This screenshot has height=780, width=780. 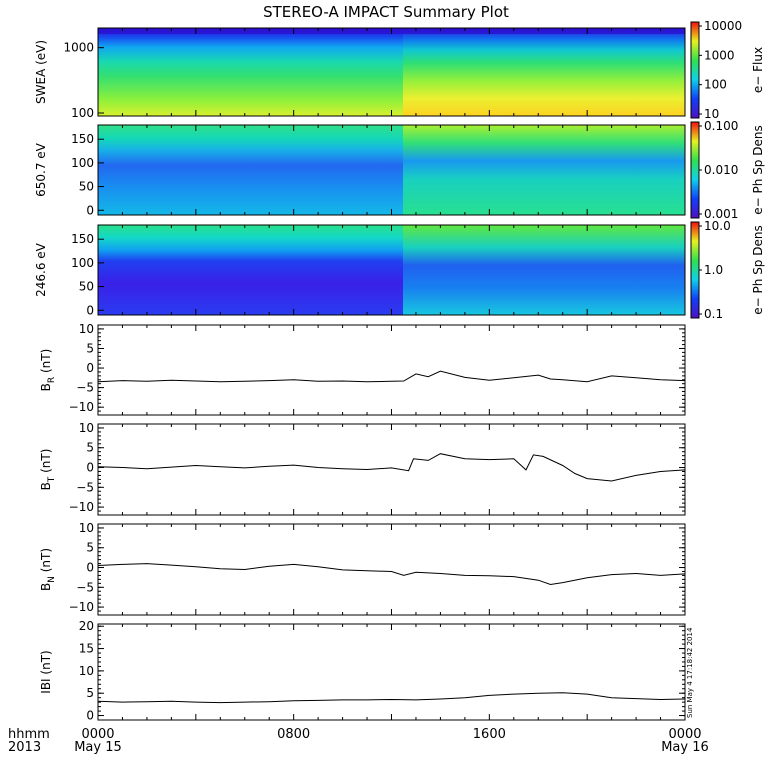 I want to click on colorbar-tick-label: 1.0, so click(x=713, y=270).